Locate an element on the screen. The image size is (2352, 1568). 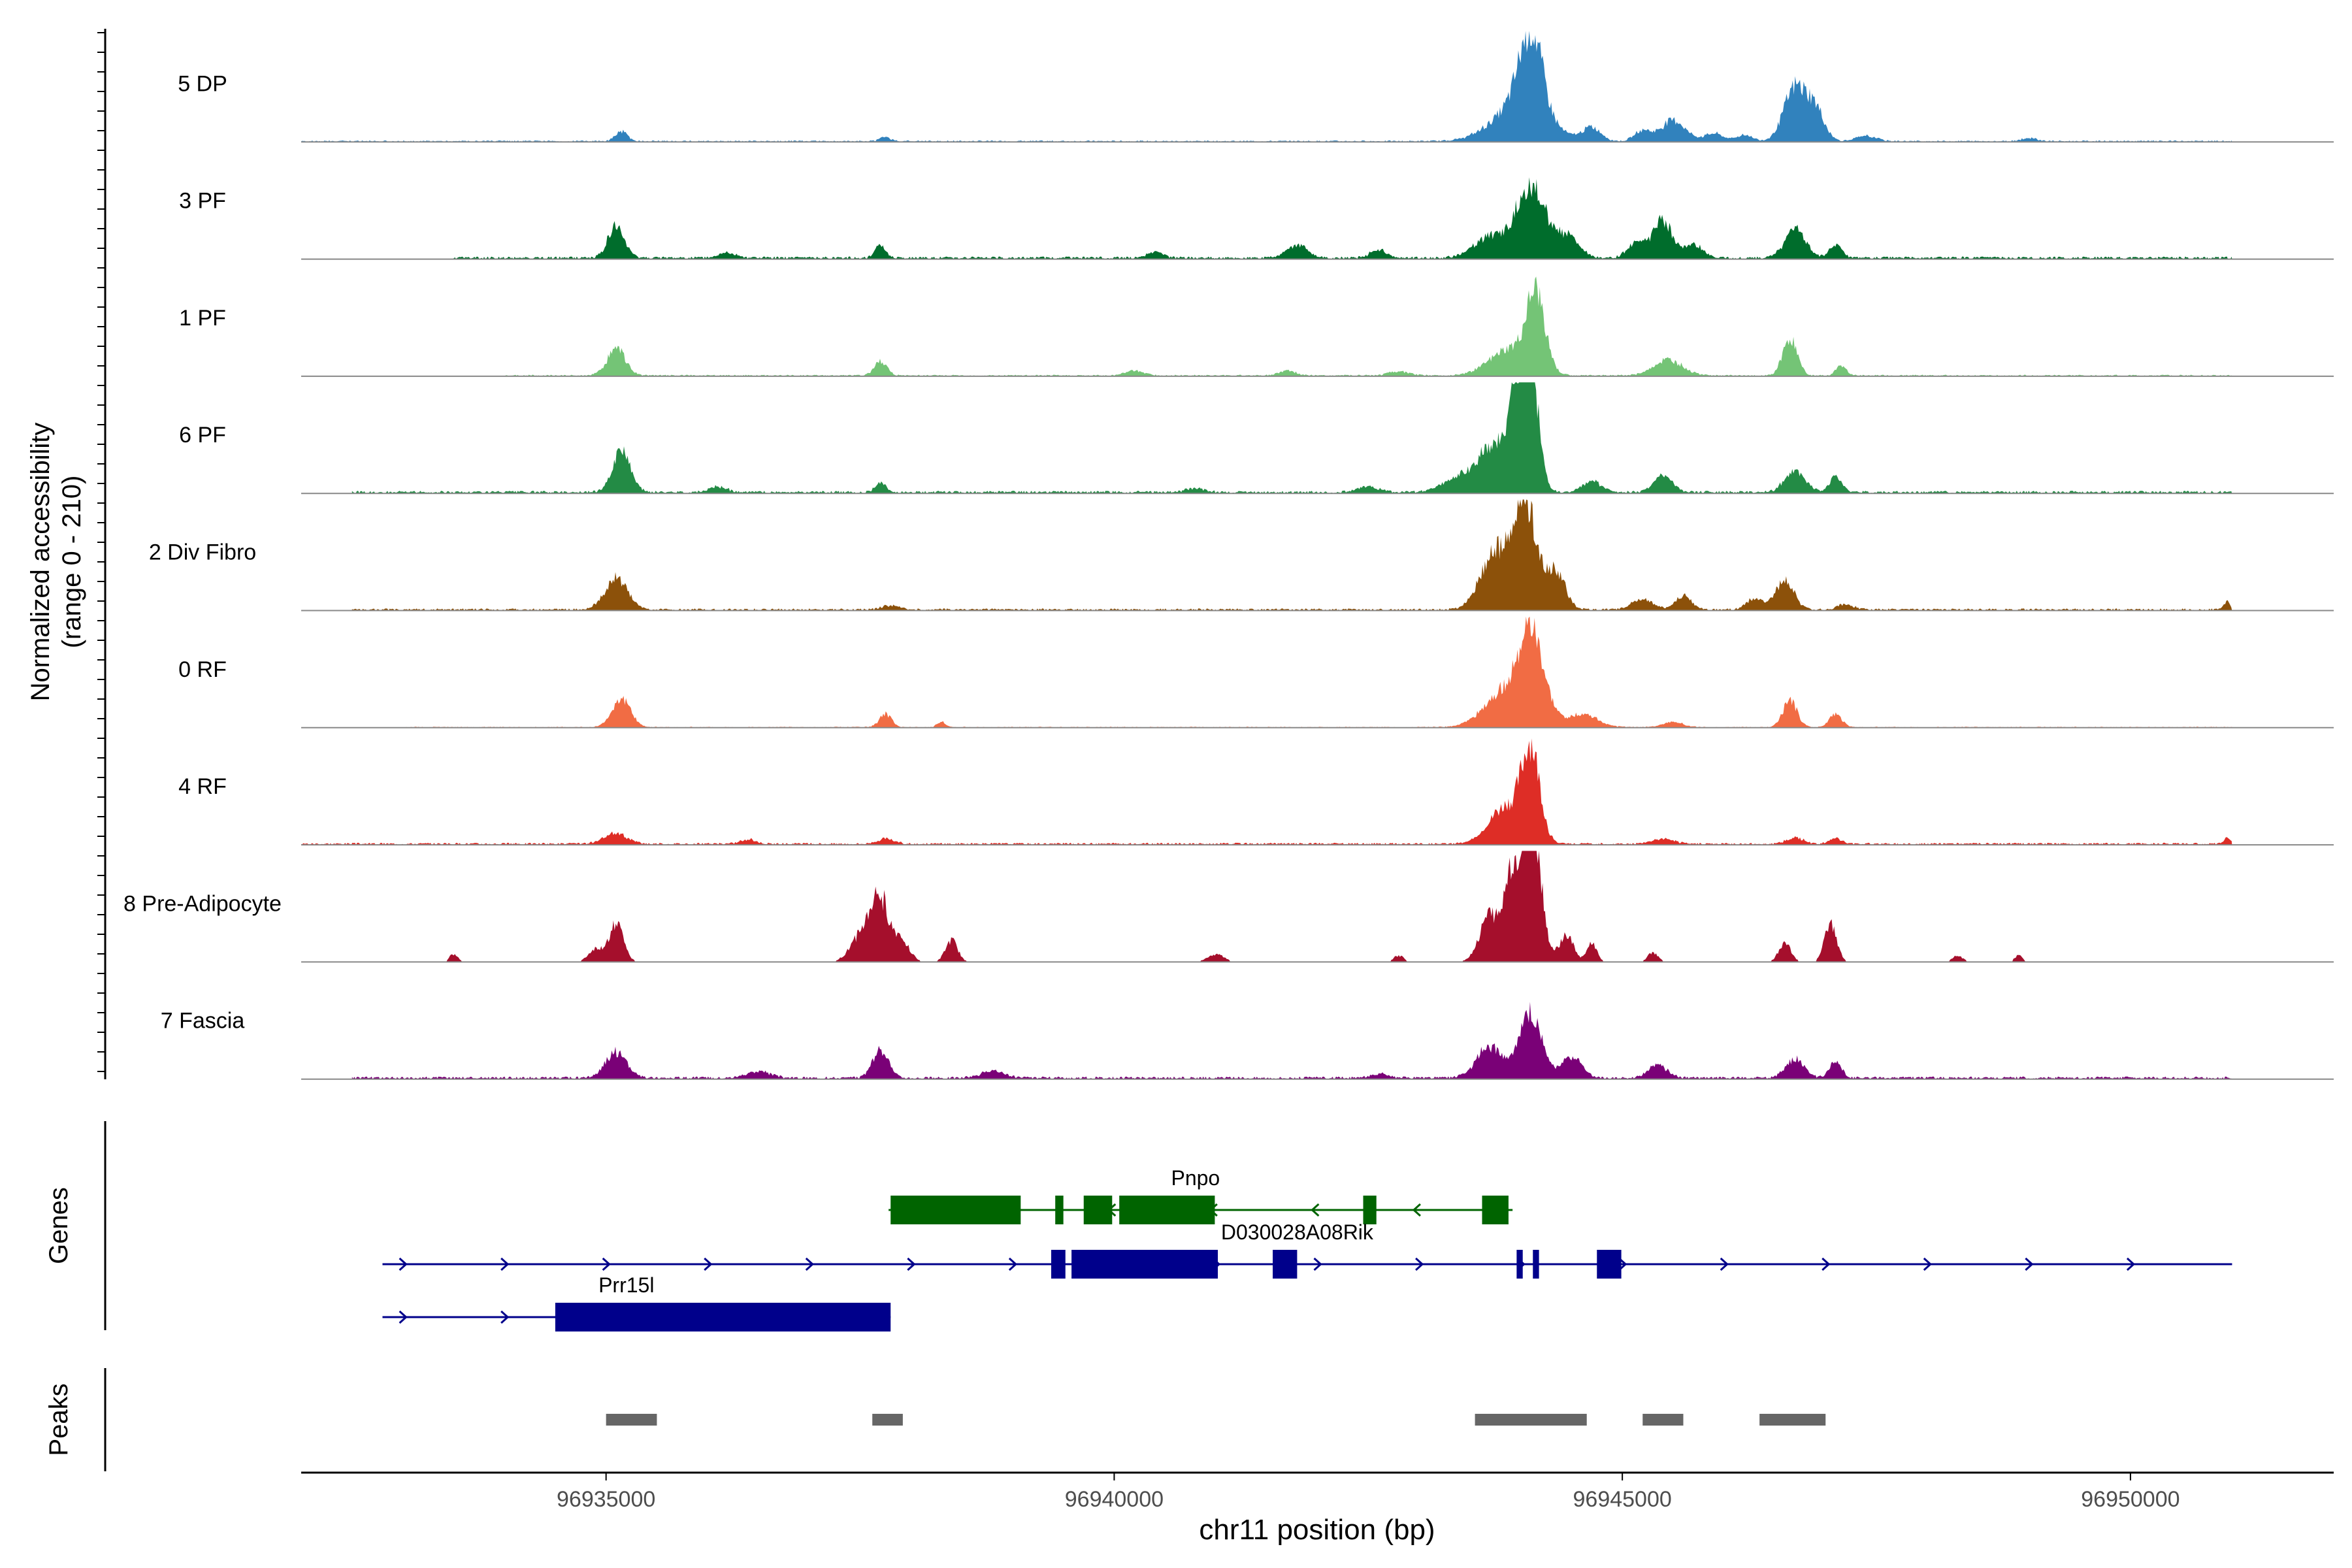
track-1: 5 DP is located at coordinates (1256, 87).